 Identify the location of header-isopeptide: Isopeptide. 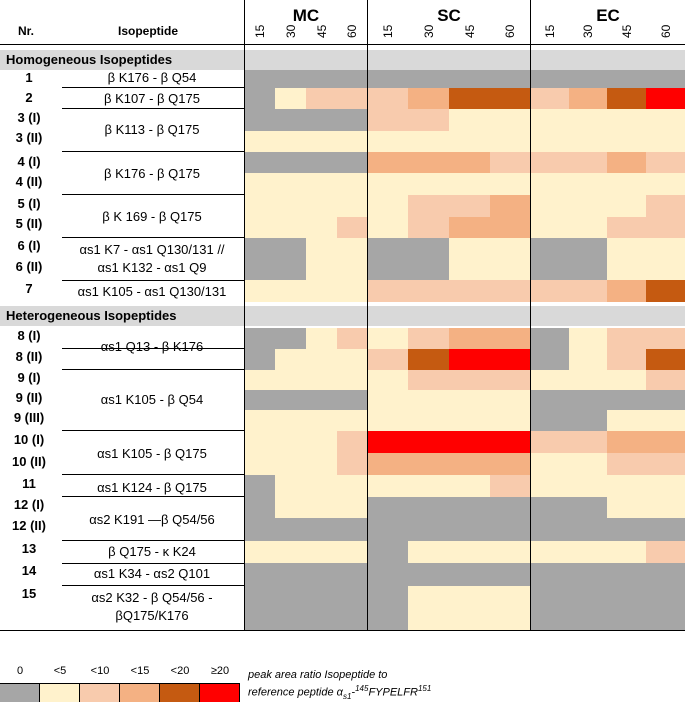
(148, 31).